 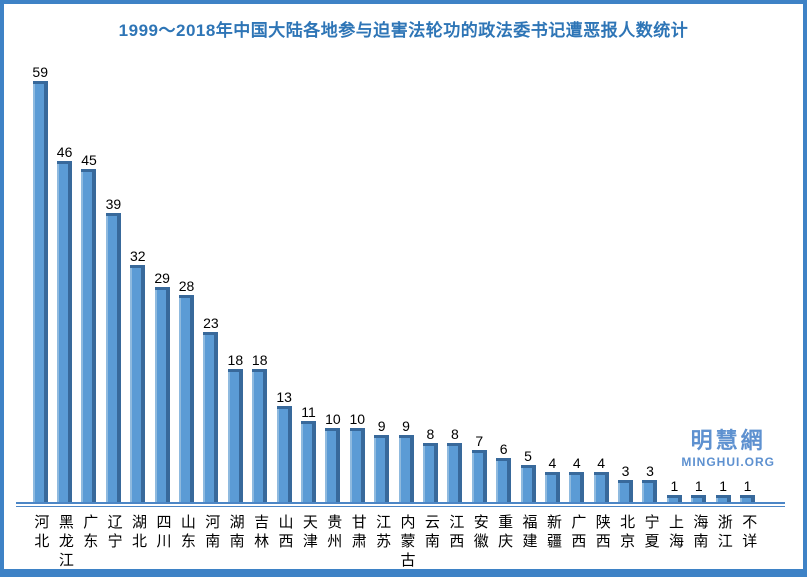 I want to click on bar-value-label: 45, so click(x=89, y=159).